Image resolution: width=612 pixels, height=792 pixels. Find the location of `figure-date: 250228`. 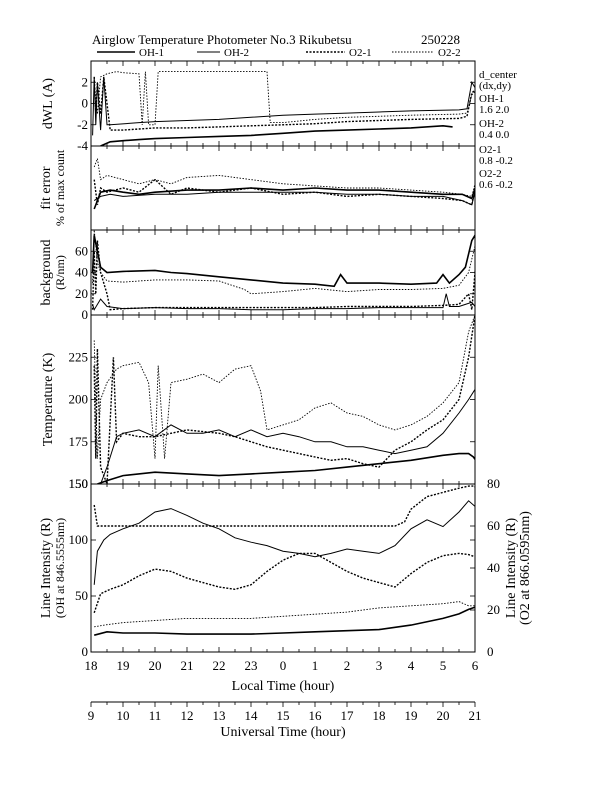

figure-date: 250228 is located at coordinates (440, 39).